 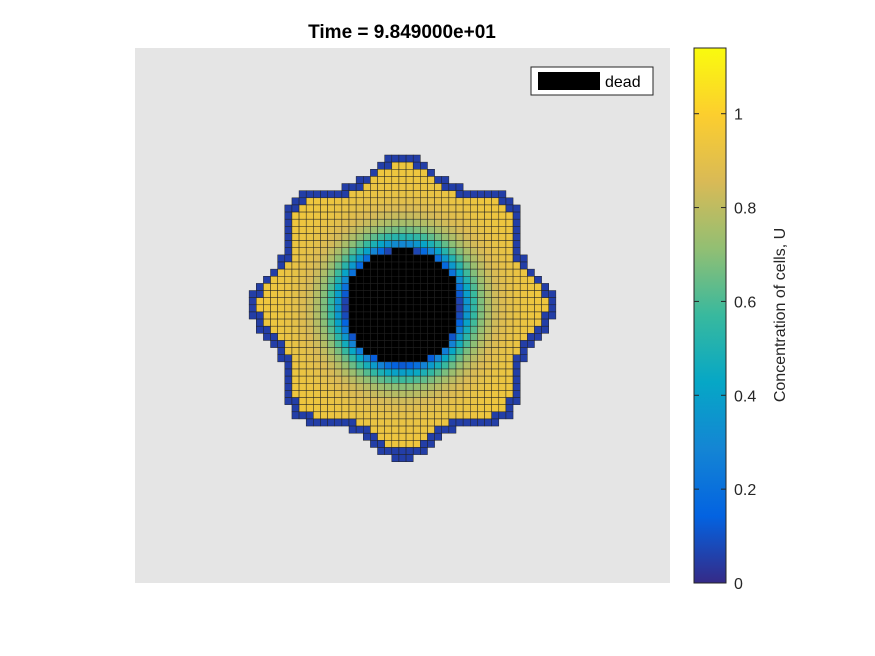 I want to click on legend-label-dead: dead, so click(x=623, y=82).